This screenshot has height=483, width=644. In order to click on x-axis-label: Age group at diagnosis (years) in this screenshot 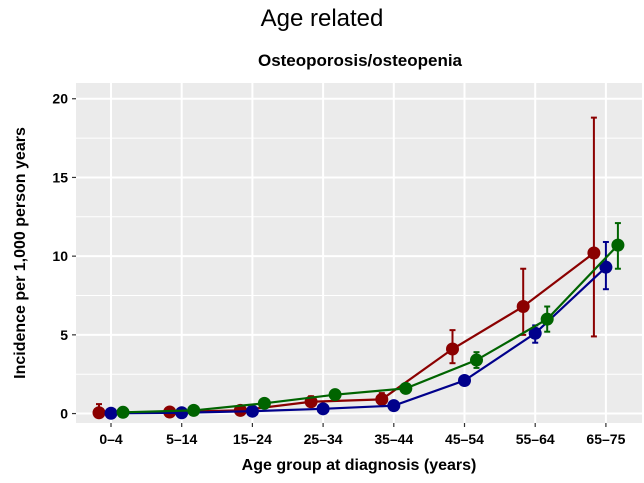, I will do `click(359, 465)`.